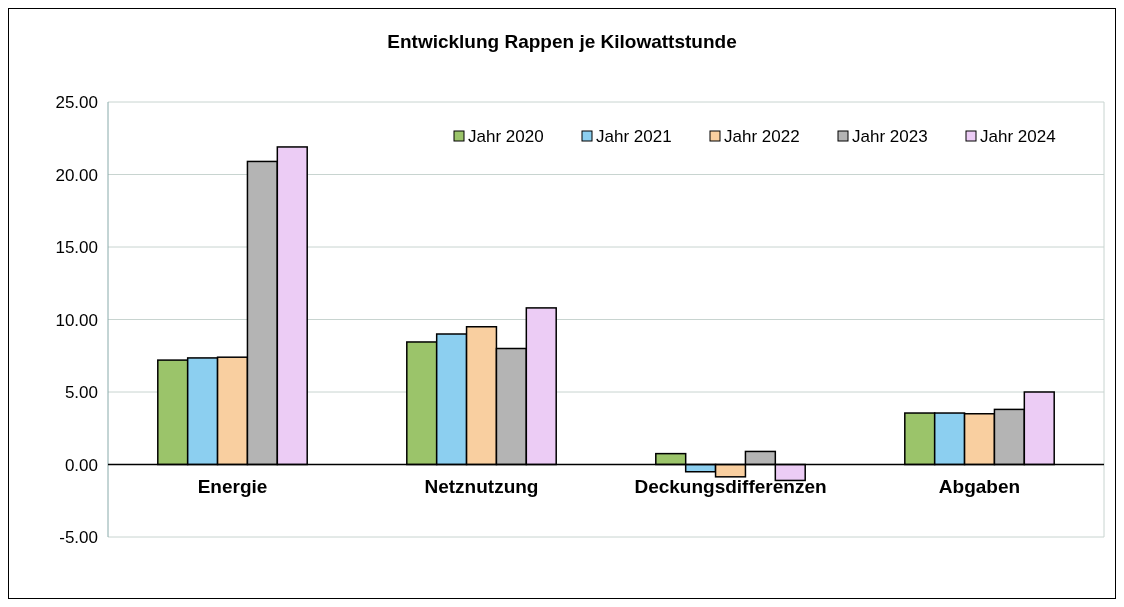 The width and height of the screenshot is (1124, 607). I want to click on legend-label: Jahr 2021, so click(634, 136).